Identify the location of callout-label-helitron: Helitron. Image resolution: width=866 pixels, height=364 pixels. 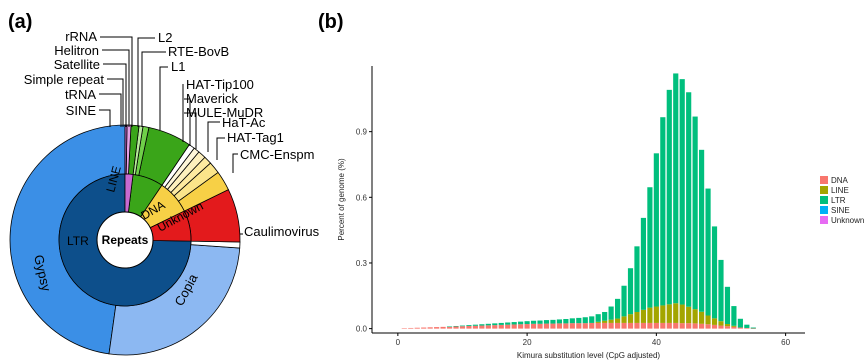
(76, 50).